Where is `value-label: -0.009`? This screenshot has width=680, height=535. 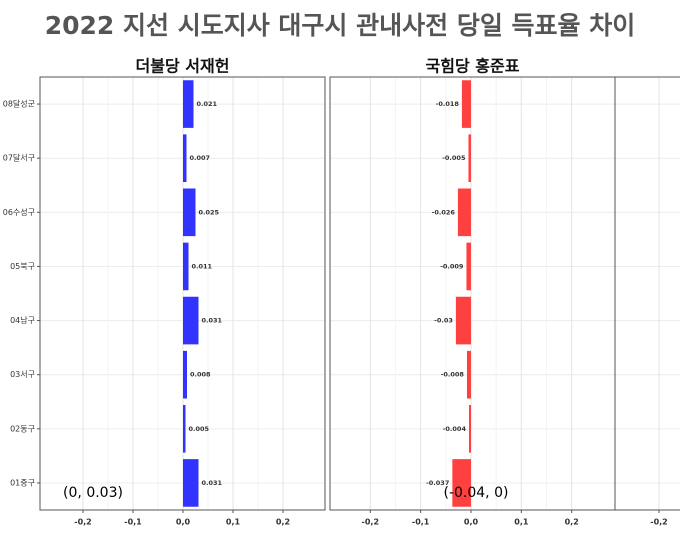 value-label: -0.009 is located at coordinates (452, 266).